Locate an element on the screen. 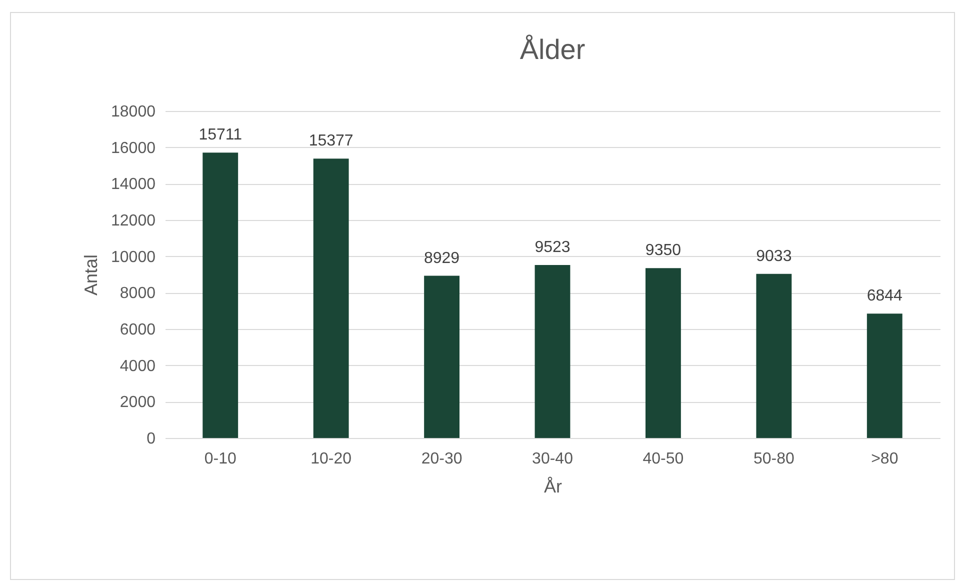  data-label: 9523 is located at coordinates (552, 247).